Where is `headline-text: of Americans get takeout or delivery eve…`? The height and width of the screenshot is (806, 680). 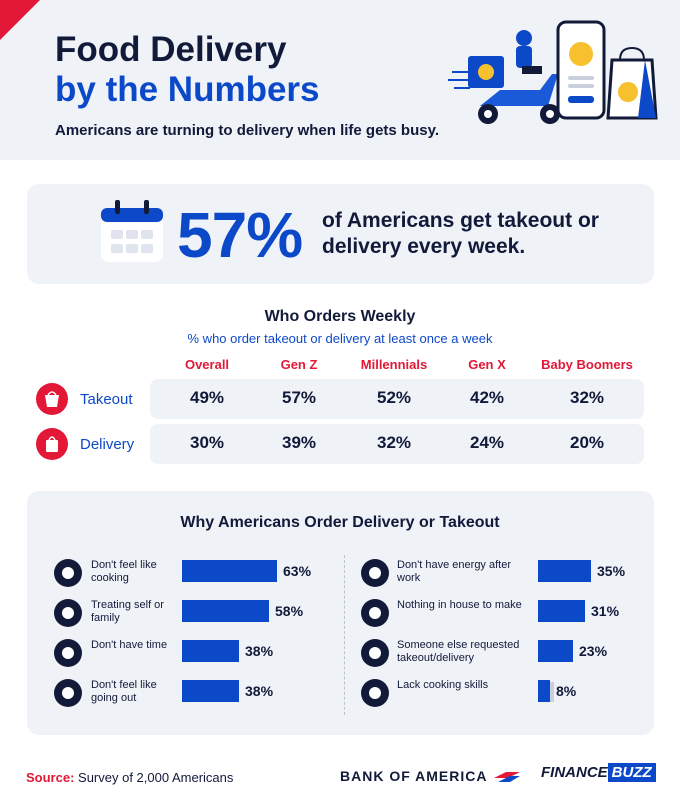
headline-text: of Americans get takeout or delivery eve… is located at coordinates (460, 233).